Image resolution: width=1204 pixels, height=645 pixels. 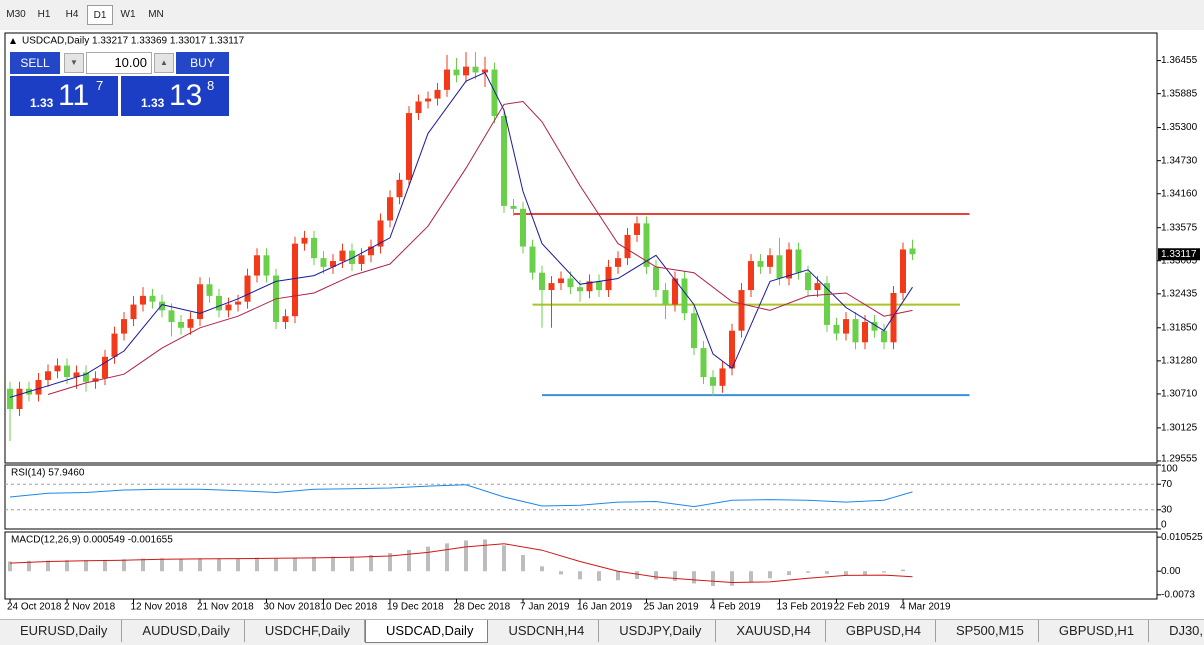 What do you see at coordinates (305, 631) in the screenshot?
I see `chart-tab: USDCHF,Daily` at bounding box center [305, 631].